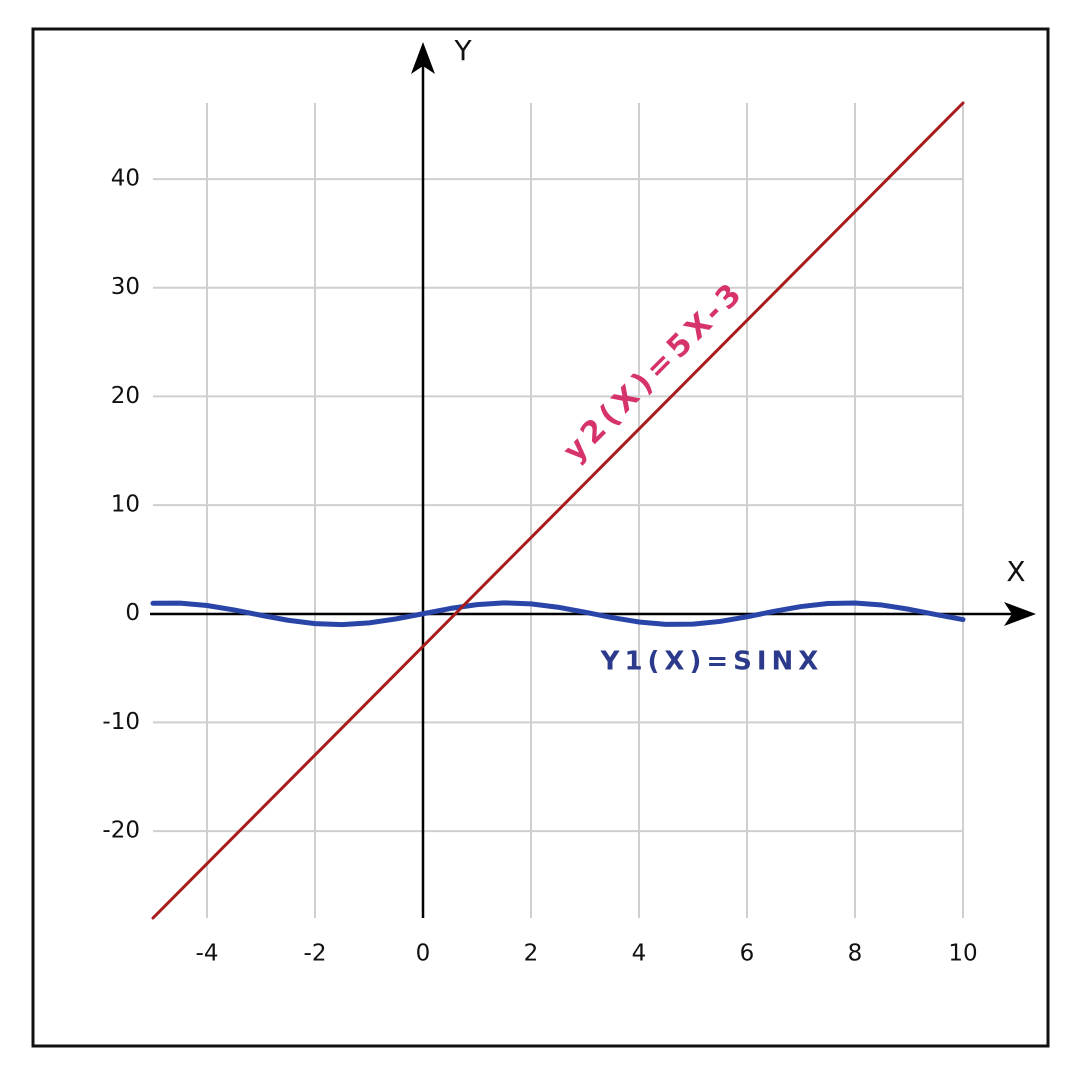 The height and width of the screenshot is (1084, 1080). What do you see at coordinates (531, 954) in the screenshot?
I see `x-tick-label: 2` at bounding box center [531, 954].